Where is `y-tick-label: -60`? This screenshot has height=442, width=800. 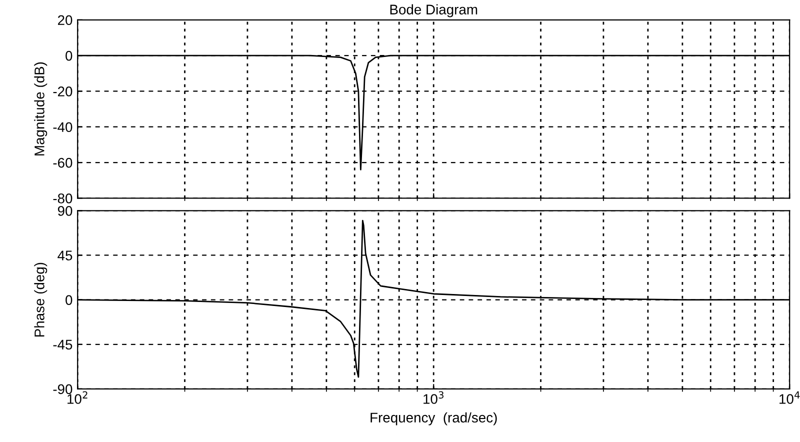 y-tick-label: -60 is located at coordinates (62, 163).